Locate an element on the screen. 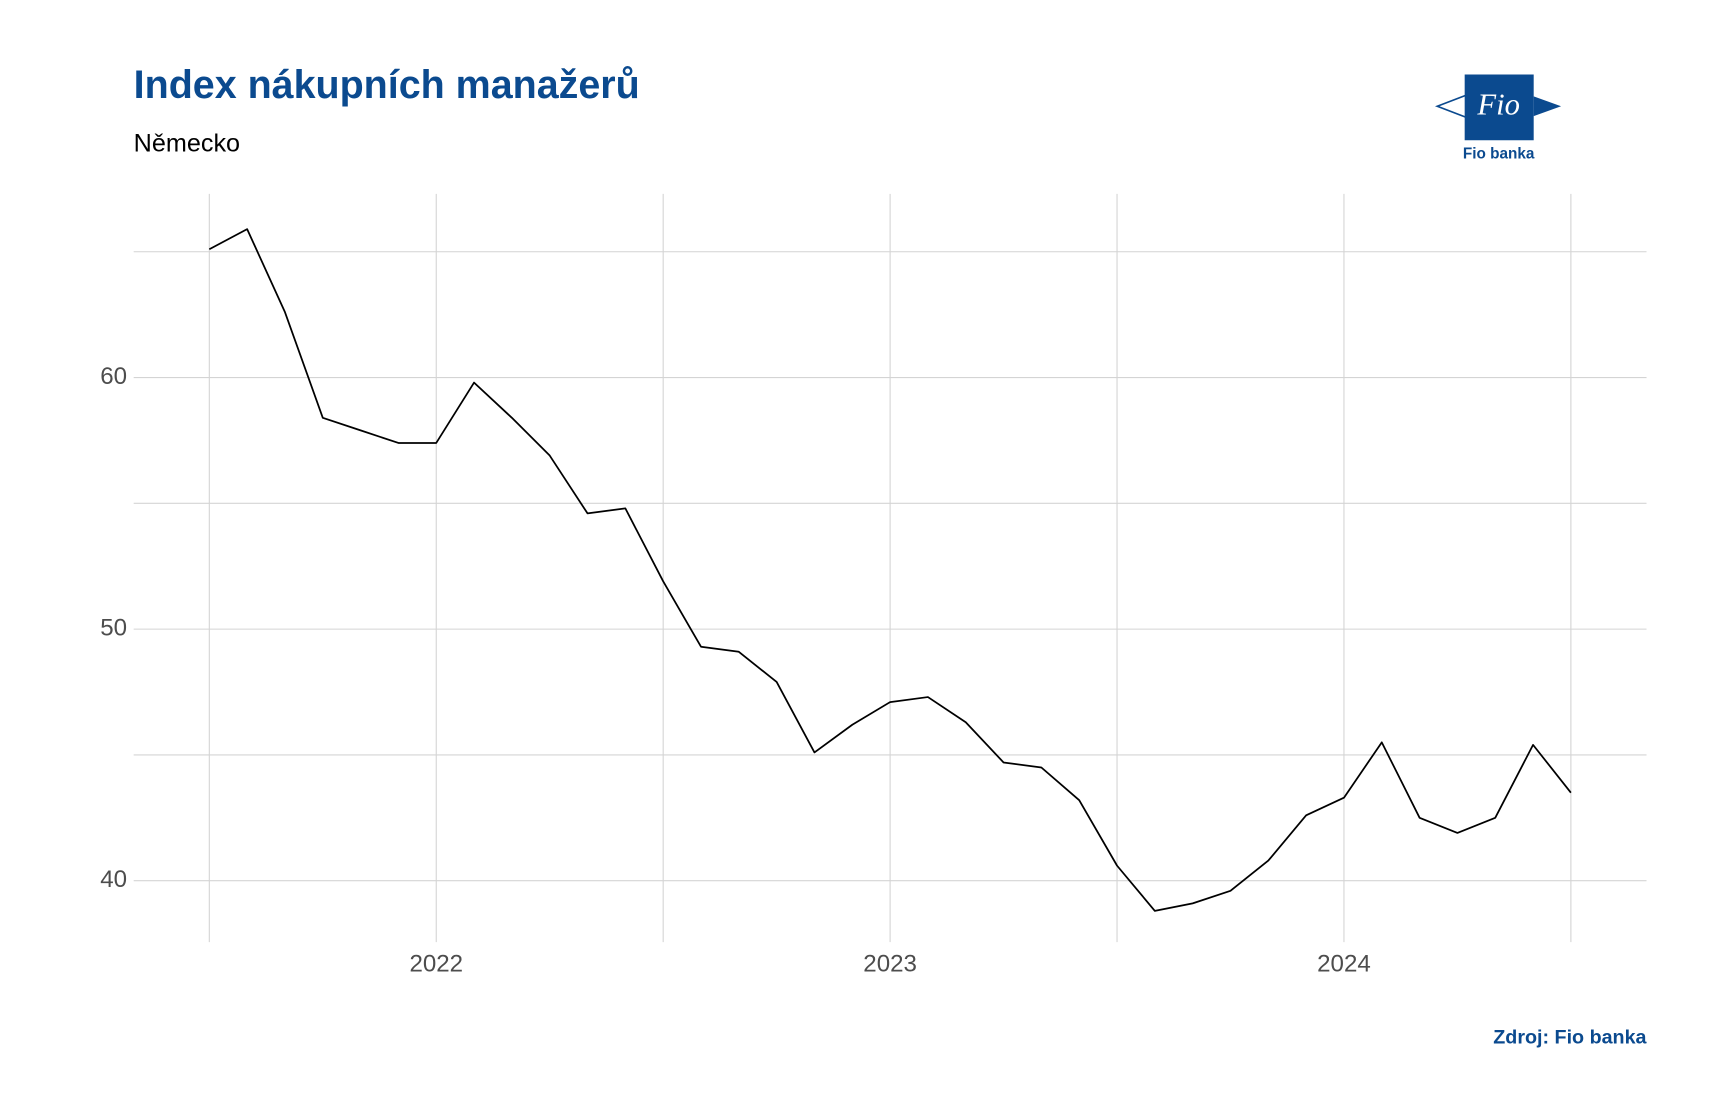  x-tick-label: 2022 is located at coordinates (436, 963).